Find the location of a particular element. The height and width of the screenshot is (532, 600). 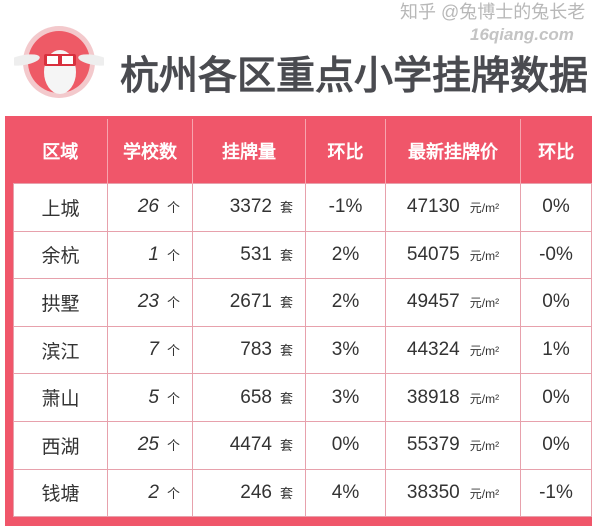

schools-value: 23 is located at coordinates (148, 302).